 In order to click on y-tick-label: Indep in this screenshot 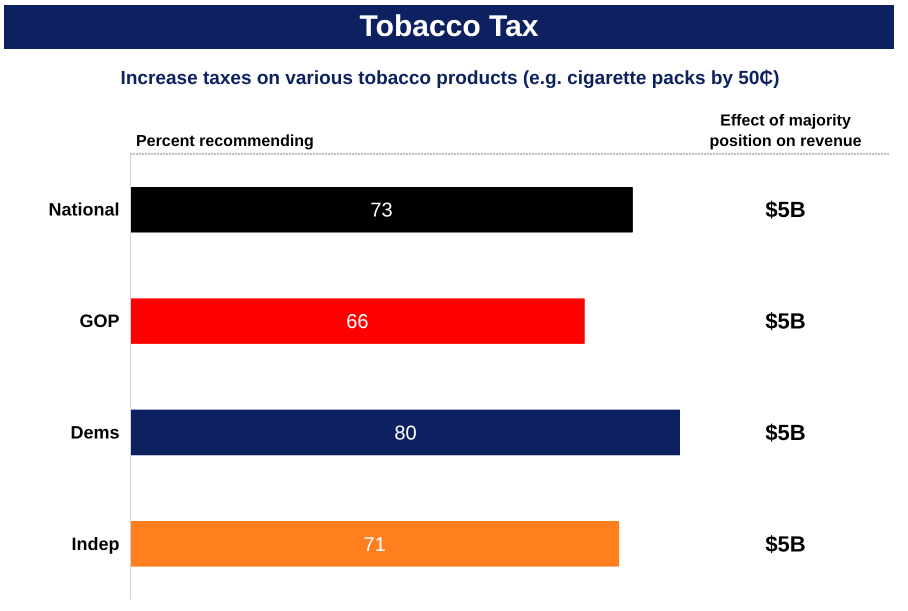, I will do `click(96, 544)`.